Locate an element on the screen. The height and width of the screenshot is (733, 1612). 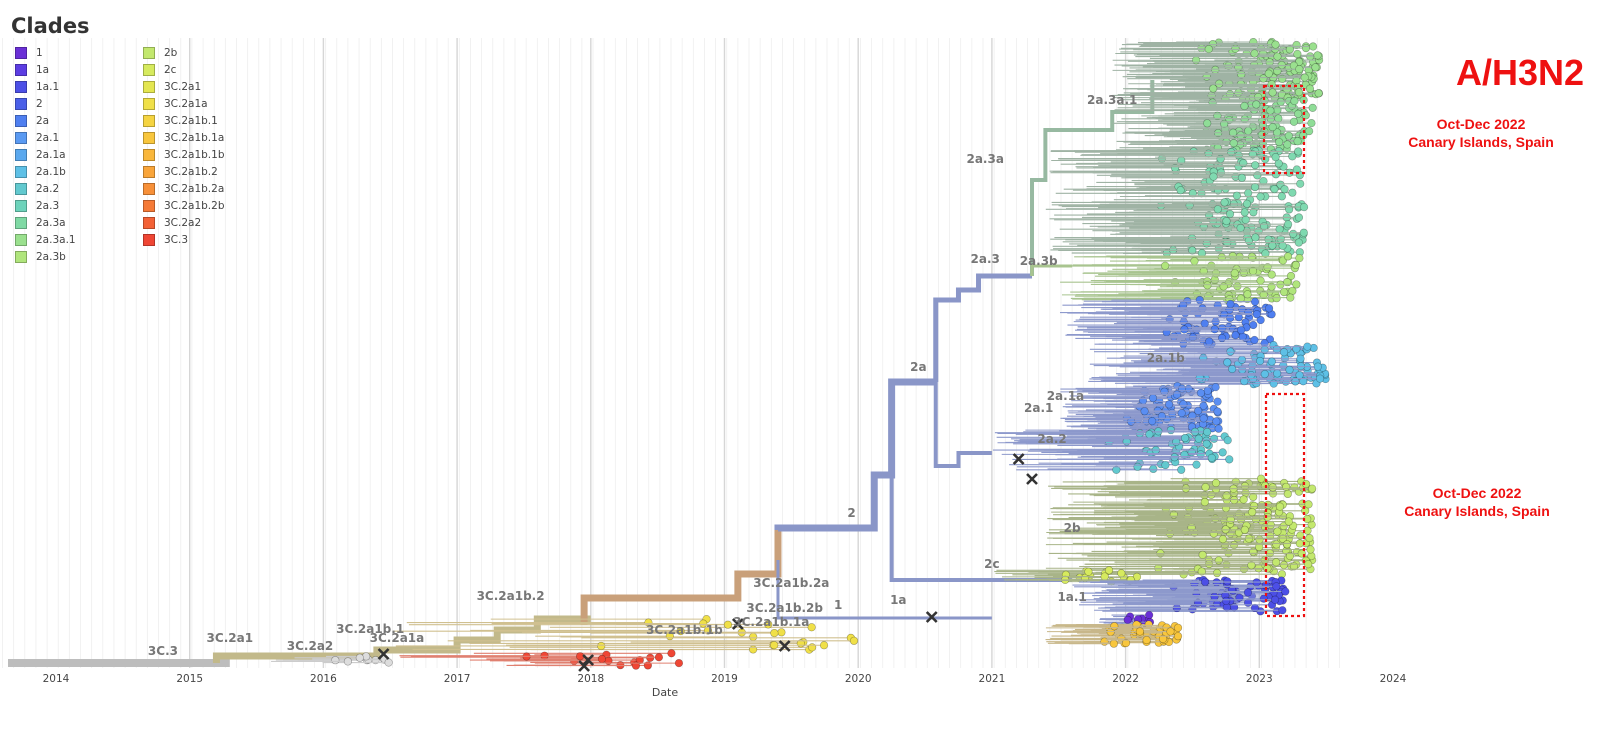
legend-label: 3C.3 is located at coordinates (176, 239).